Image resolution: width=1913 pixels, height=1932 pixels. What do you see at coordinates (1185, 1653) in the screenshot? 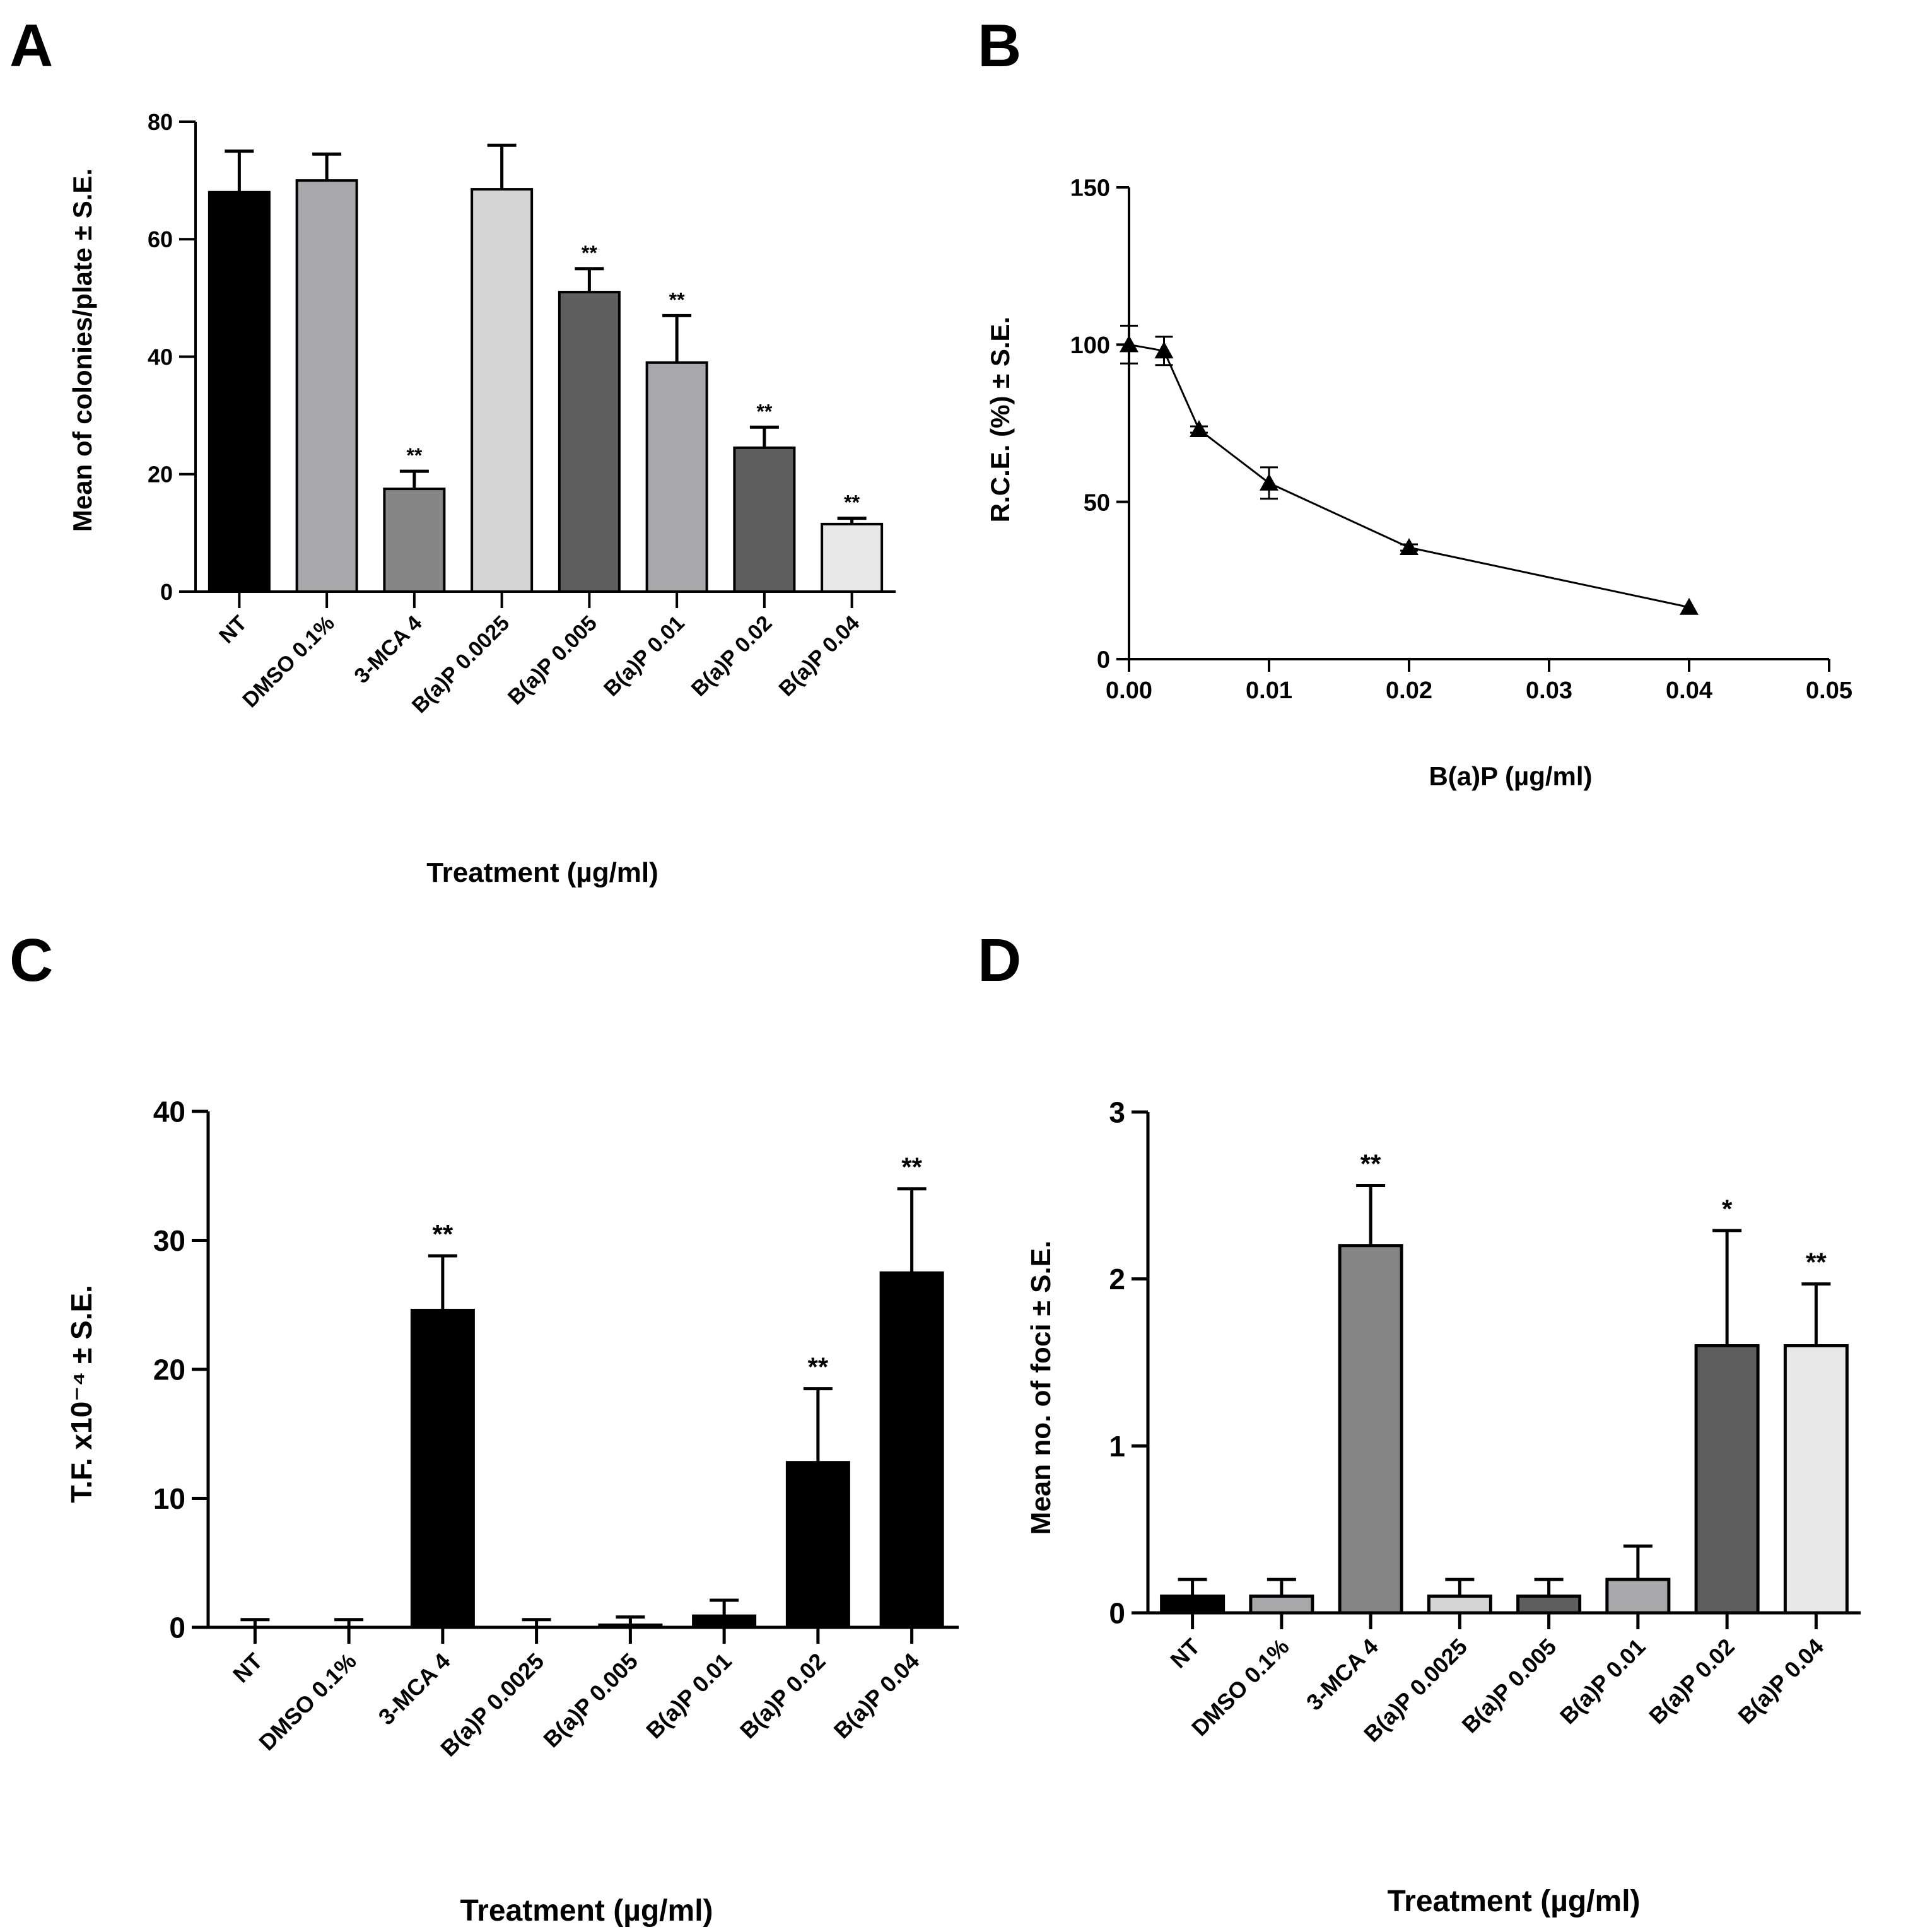
I see `panel-d-category-label: NT` at bounding box center [1185, 1653].